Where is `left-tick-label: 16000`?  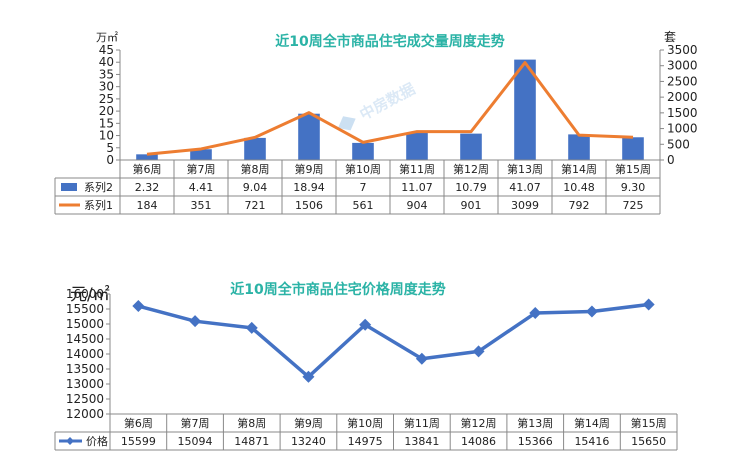
left-tick-label: 16000 is located at coordinates (85, 294).